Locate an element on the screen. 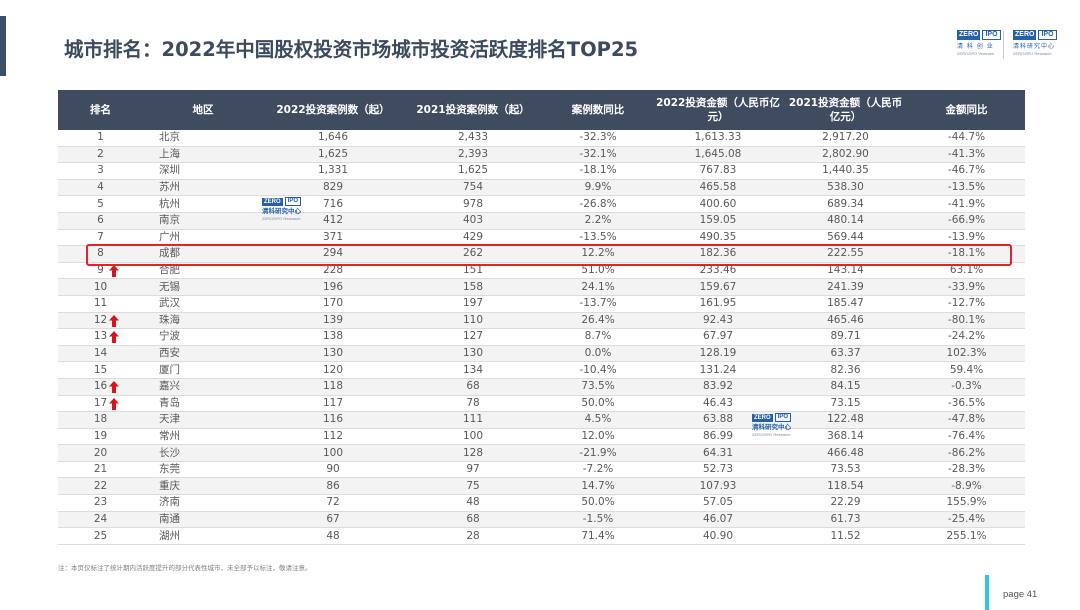 The height and width of the screenshot is (610, 1080). cell-cases-2021: 68 is located at coordinates (473, 520).